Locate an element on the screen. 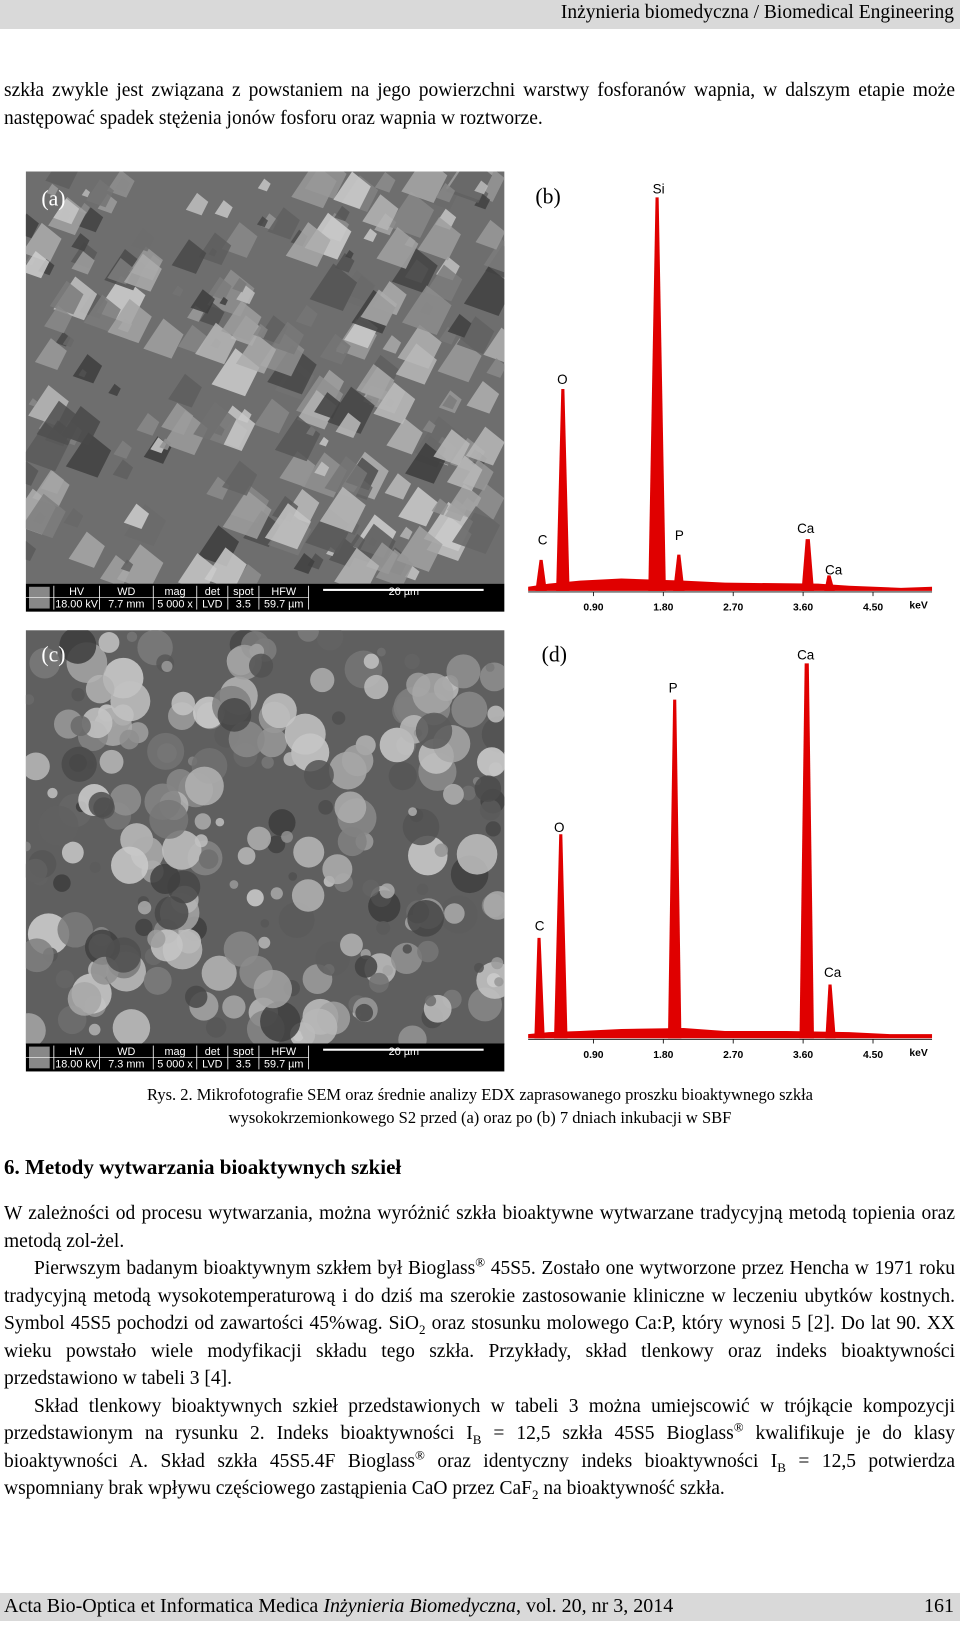 The width and height of the screenshot is (960, 1626). page-number: 161 is located at coordinates (939, 1606).